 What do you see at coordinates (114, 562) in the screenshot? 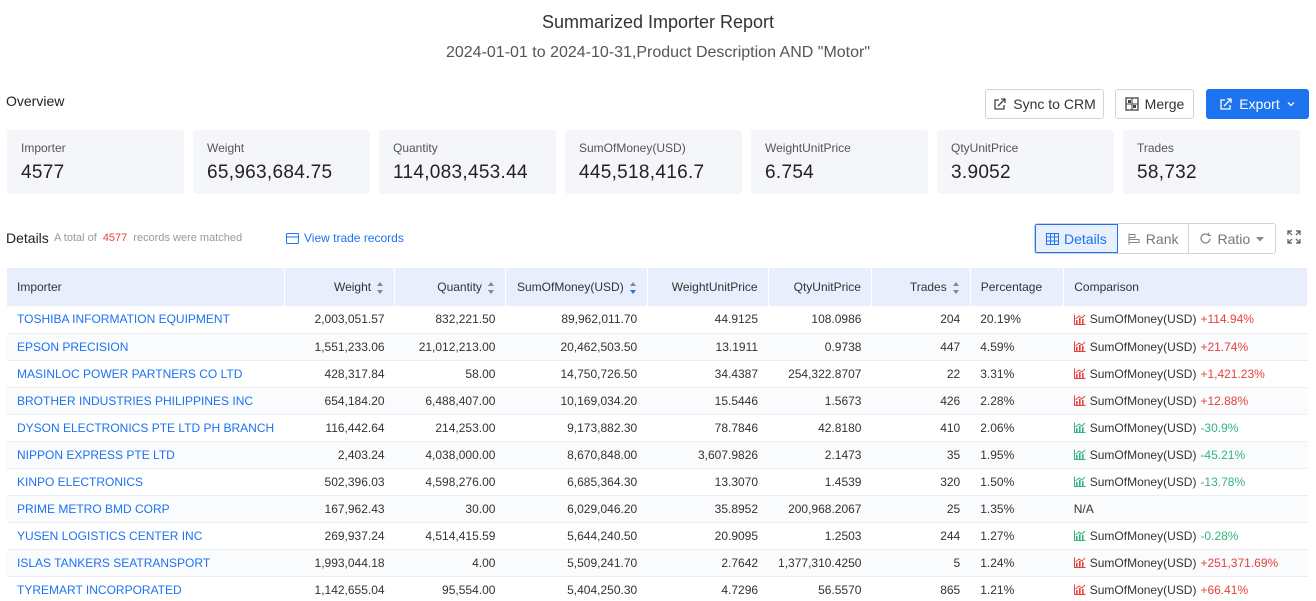
I see `importer-link: ISLAS TANKERS SEATRANSPORT` at bounding box center [114, 562].